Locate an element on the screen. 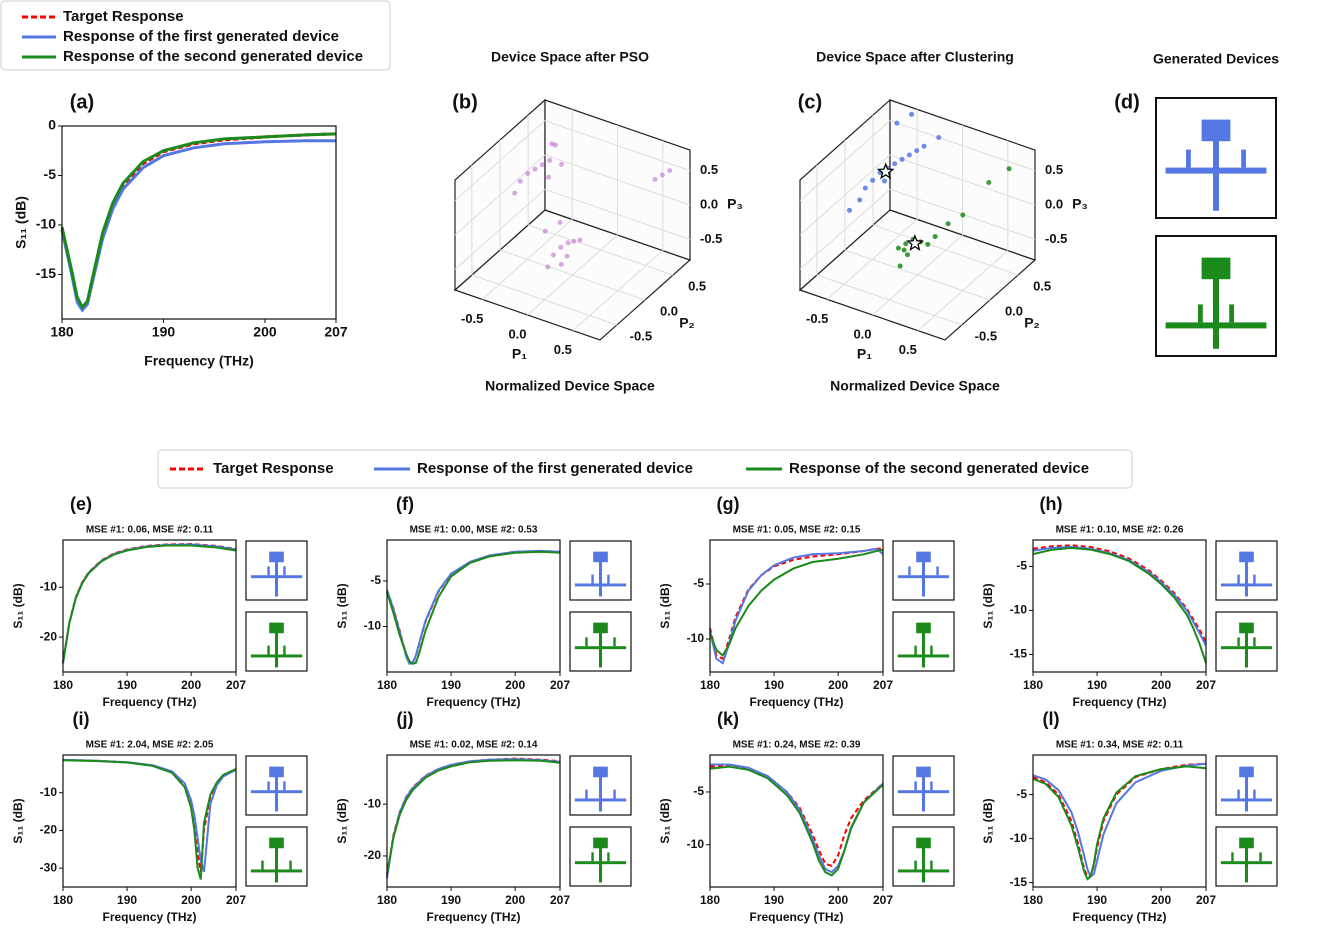 Image resolution: width=1319 pixels, height=930 pixels. panel-label: (b) is located at coordinates (465, 102).